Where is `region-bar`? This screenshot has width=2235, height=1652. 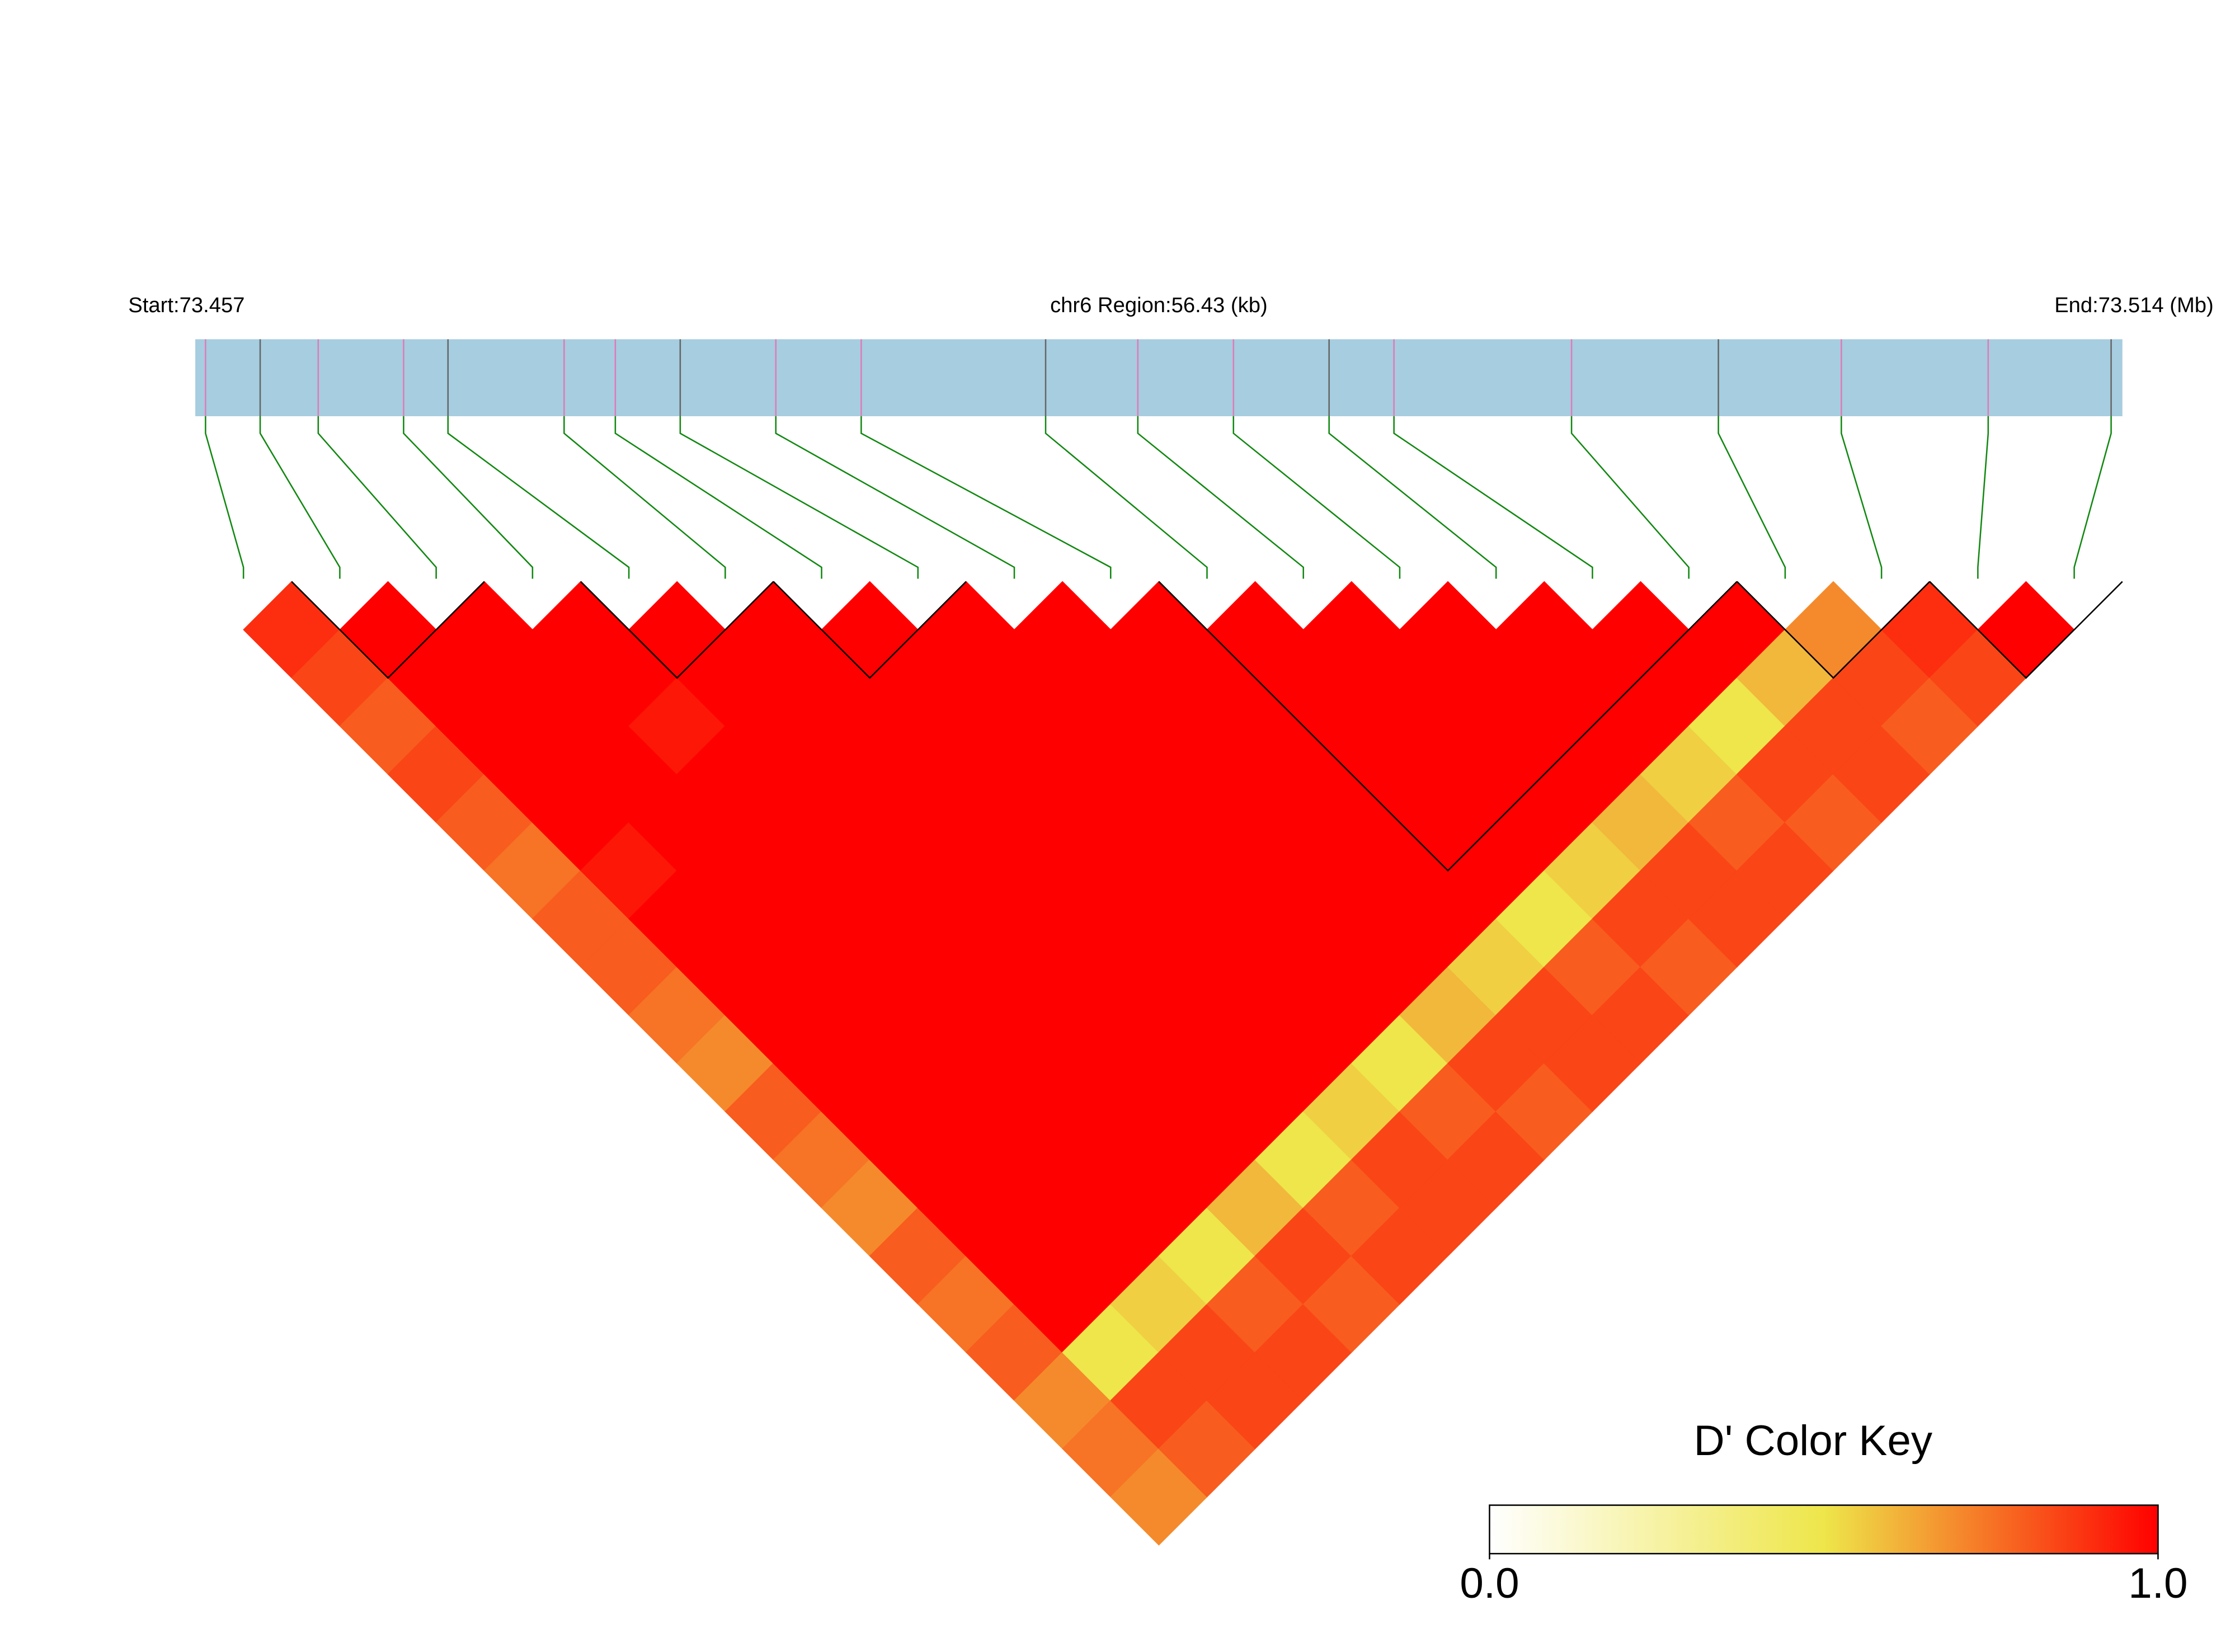 region-bar is located at coordinates (1159, 377).